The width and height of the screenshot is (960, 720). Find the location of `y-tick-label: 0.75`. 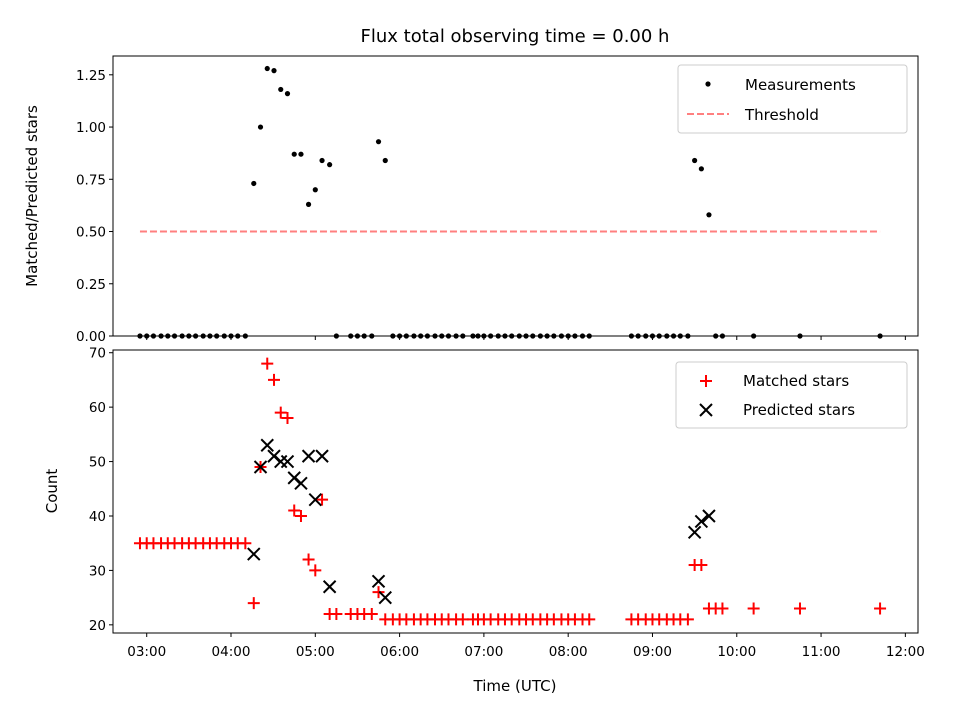

y-tick-label: 0.75 is located at coordinates (91, 180).